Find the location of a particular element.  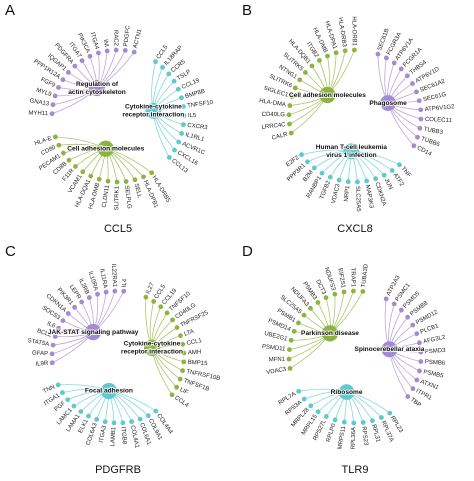

gene-label: HLA-DRB1 is located at coordinates (353, 31).